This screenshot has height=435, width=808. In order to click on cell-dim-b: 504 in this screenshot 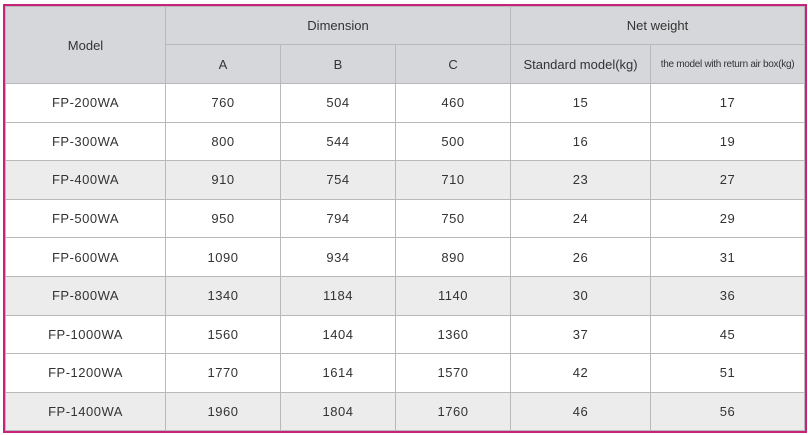, I will do `click(338, 103)`.